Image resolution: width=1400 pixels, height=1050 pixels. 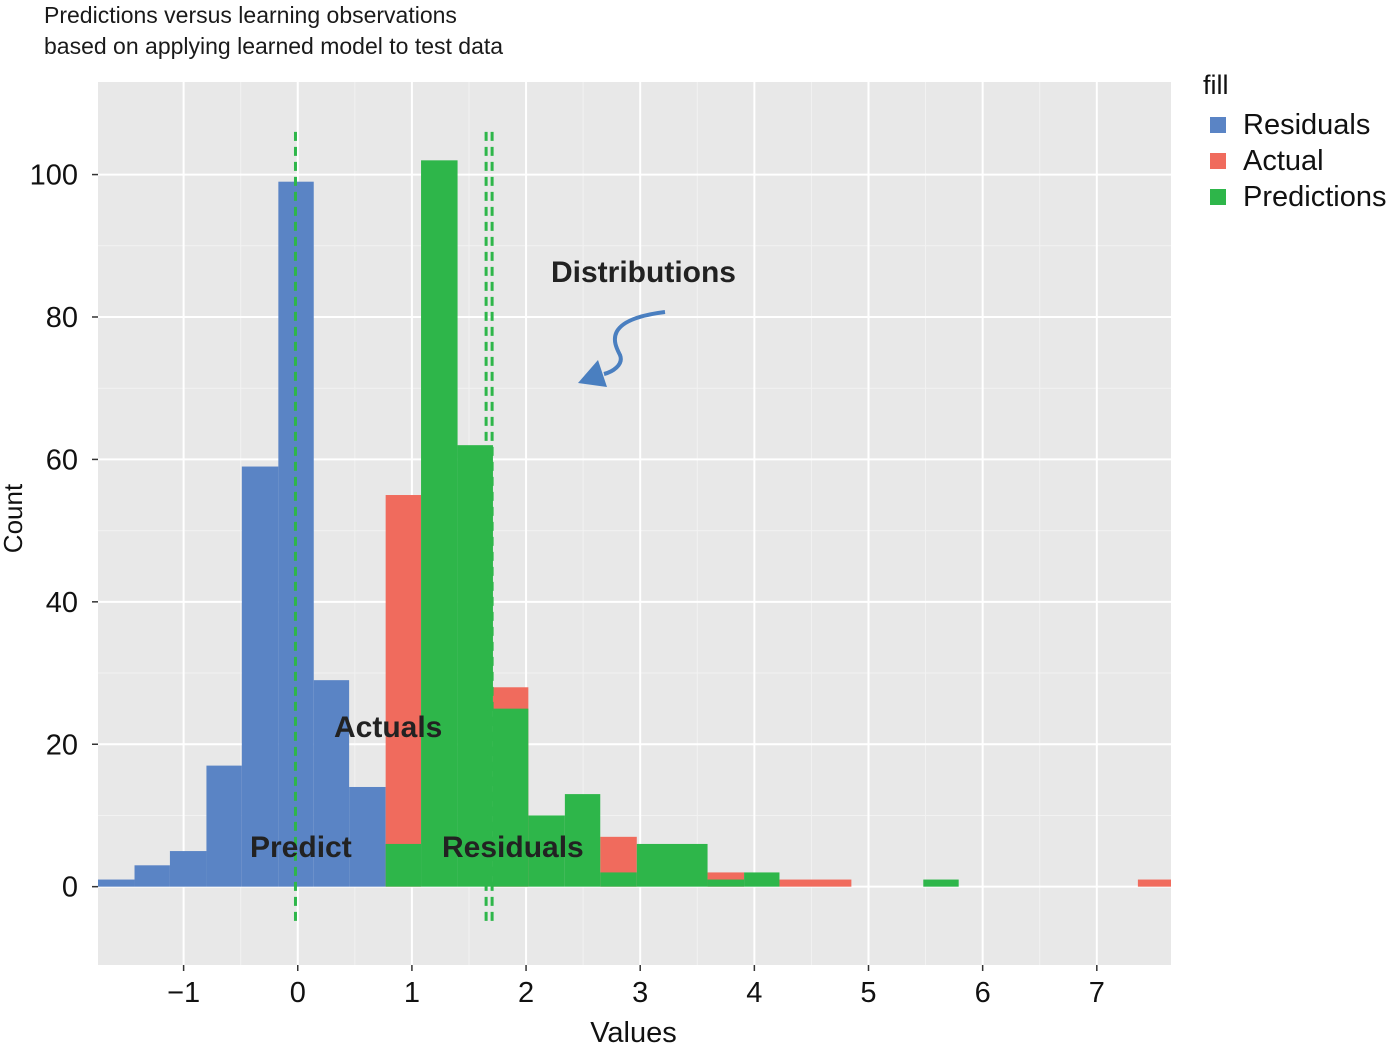 What do you see at coordinates (183, 993) in the screenshot?
I see `x-tick-label: −1` at bounding box center [183, 993].